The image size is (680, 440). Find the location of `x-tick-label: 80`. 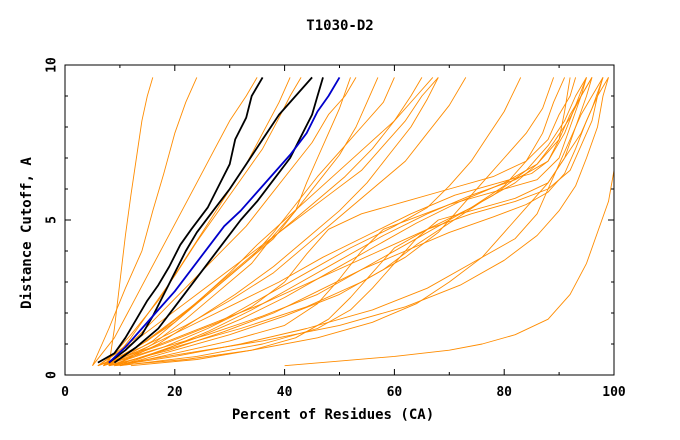

x-tick-label: 80 is located at coordinates (504, 392).